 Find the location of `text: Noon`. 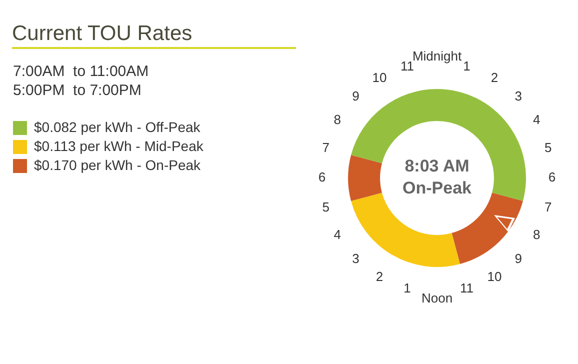

text: Noon is located at coordinates (437, 298).